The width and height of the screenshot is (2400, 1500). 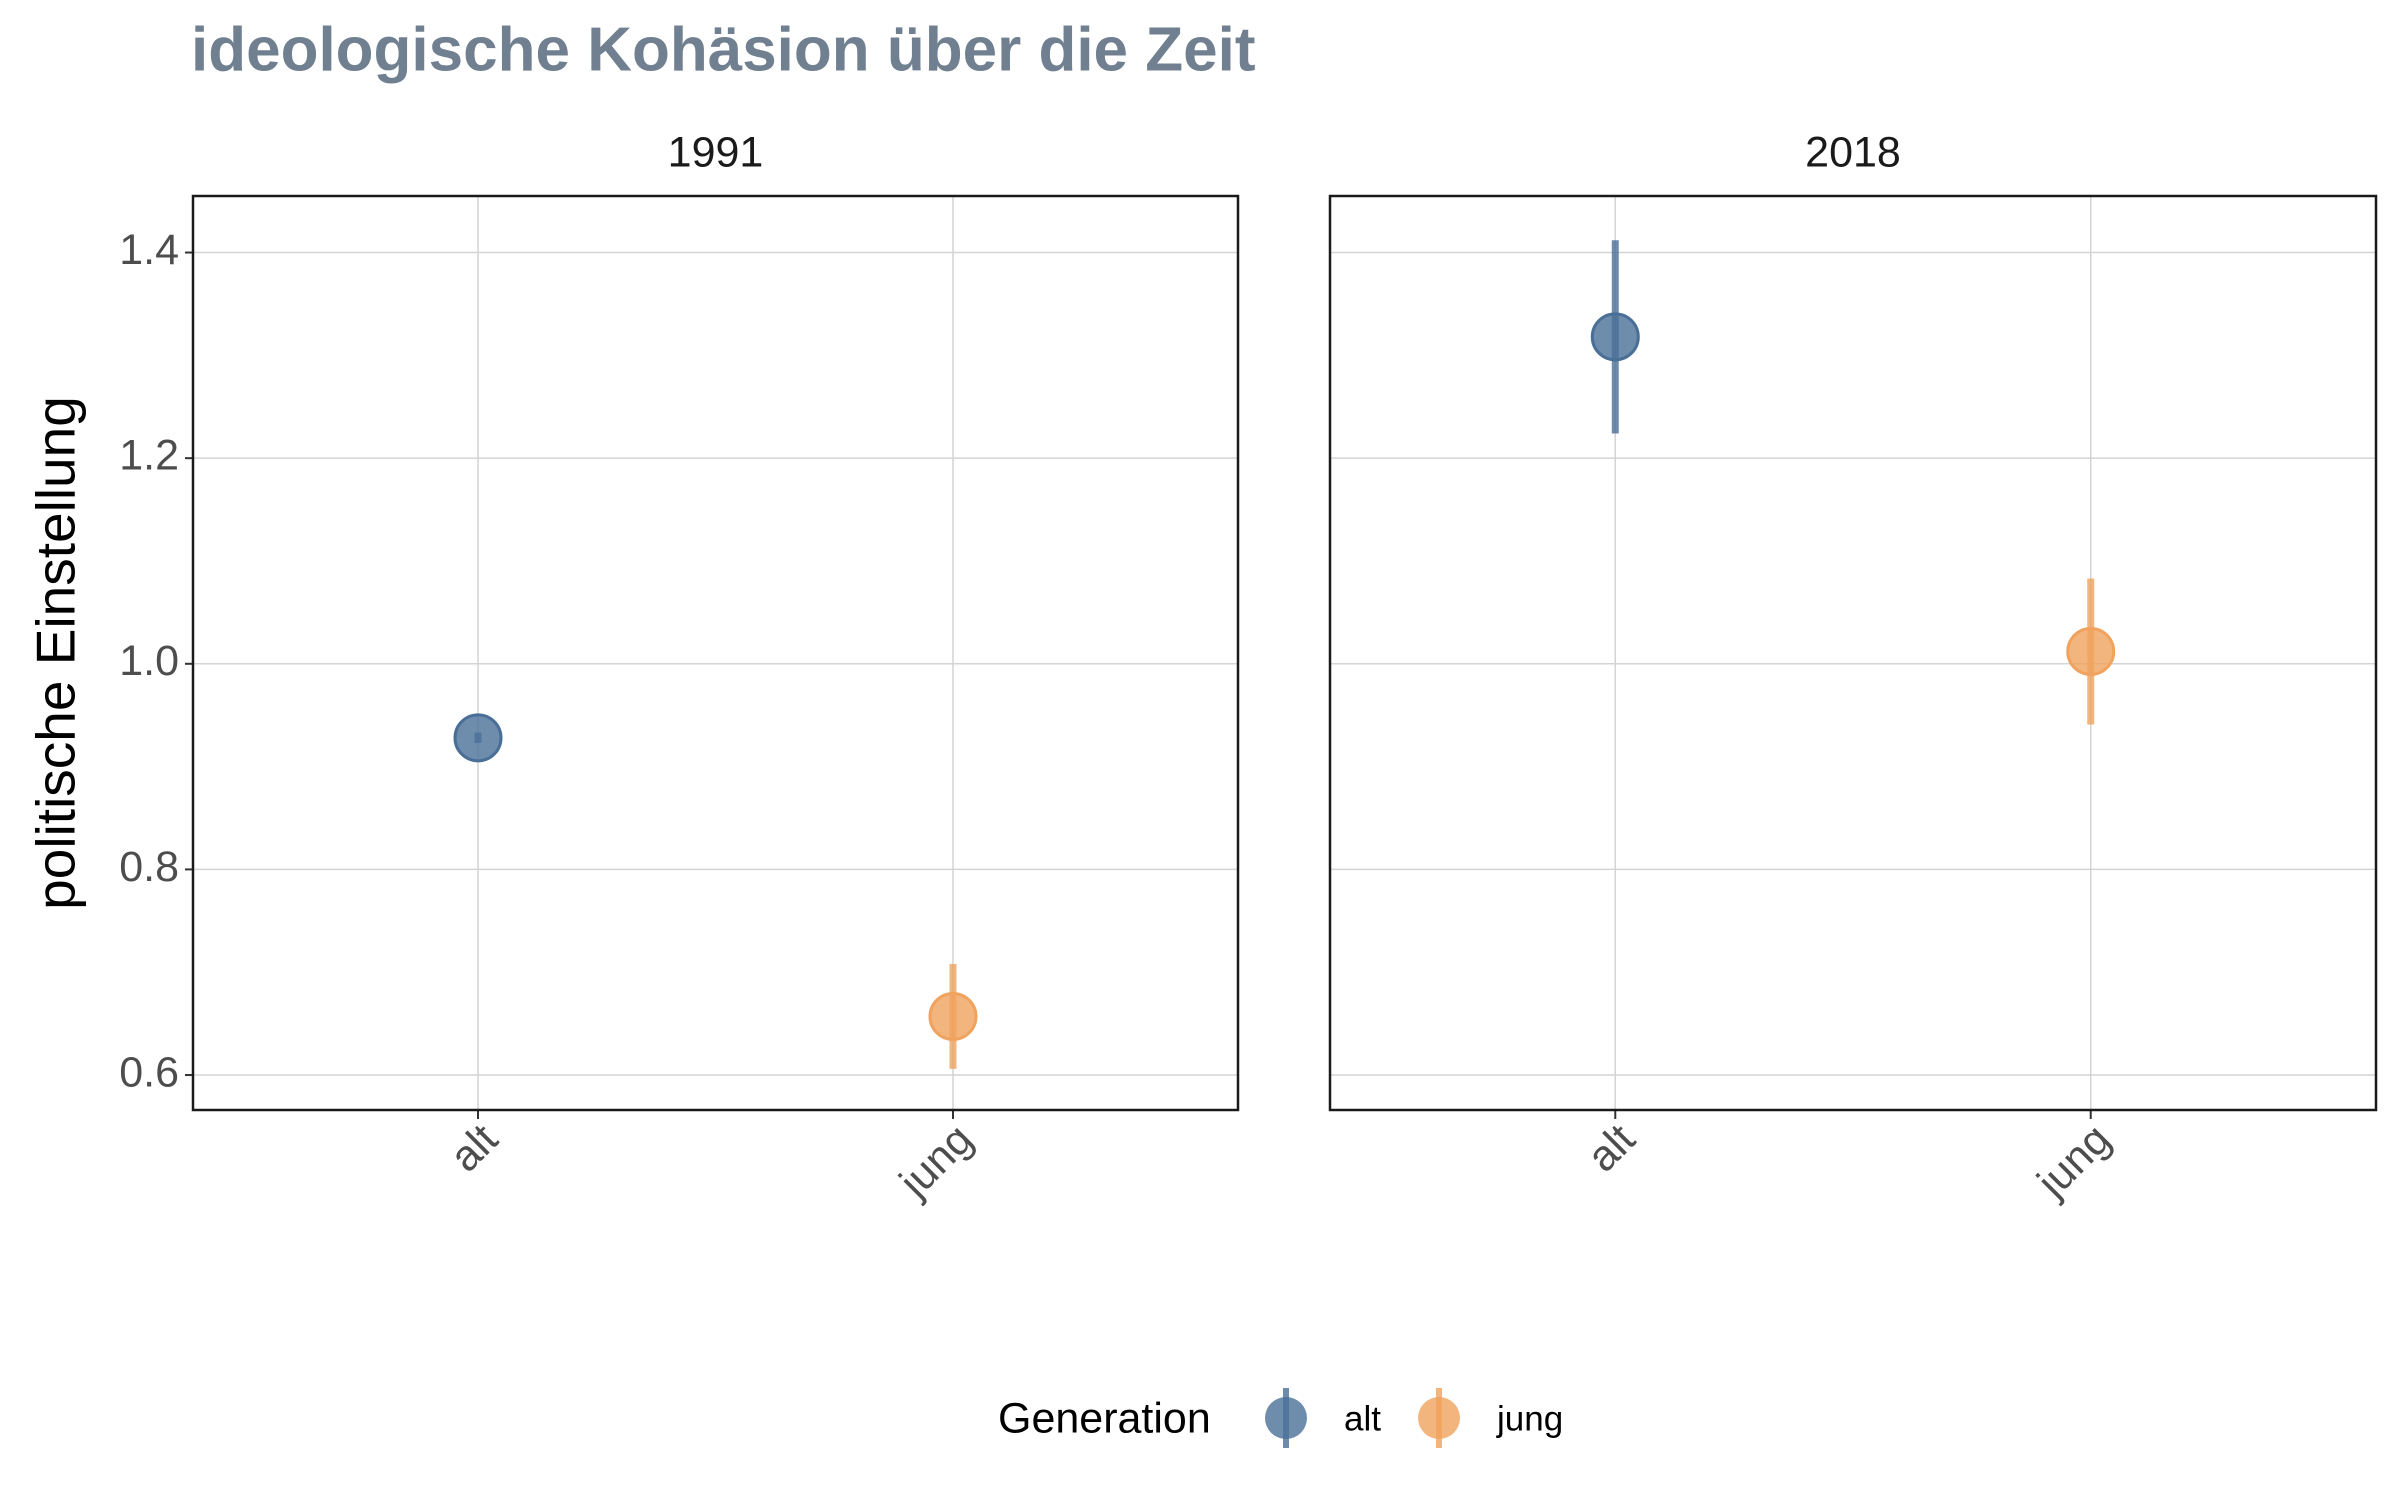 What do you see at coordinates (723, 49) in the screenshot?
I see `chart-title: ideologische Kohäsion über die Zeit` at bounding box center [723, 49].